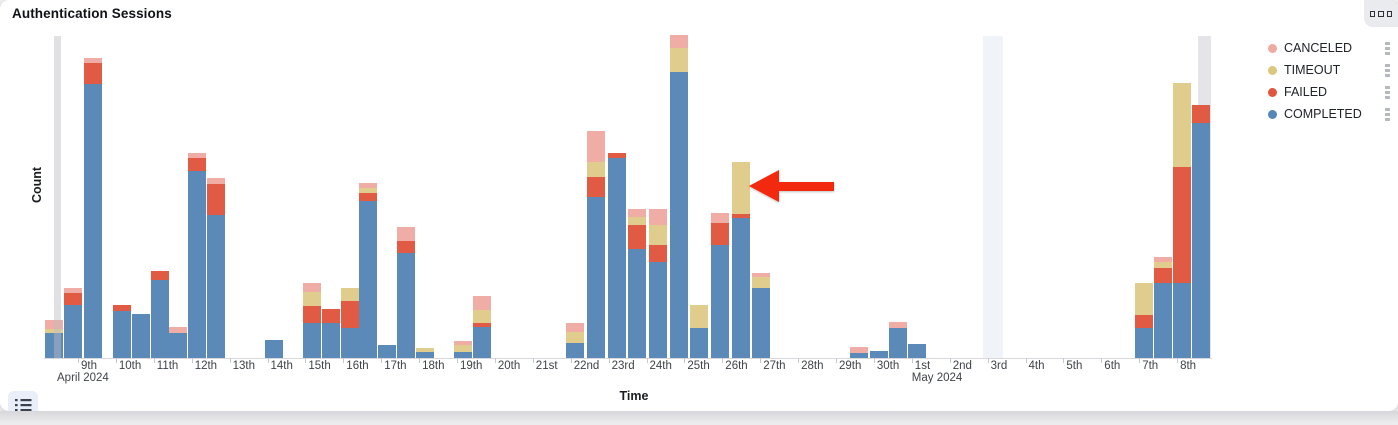 The width and height of the screenshot is (1398, 425). Describe the element at coordinates (764, 186) in the screenshot. I see `arrow-head` at that location.